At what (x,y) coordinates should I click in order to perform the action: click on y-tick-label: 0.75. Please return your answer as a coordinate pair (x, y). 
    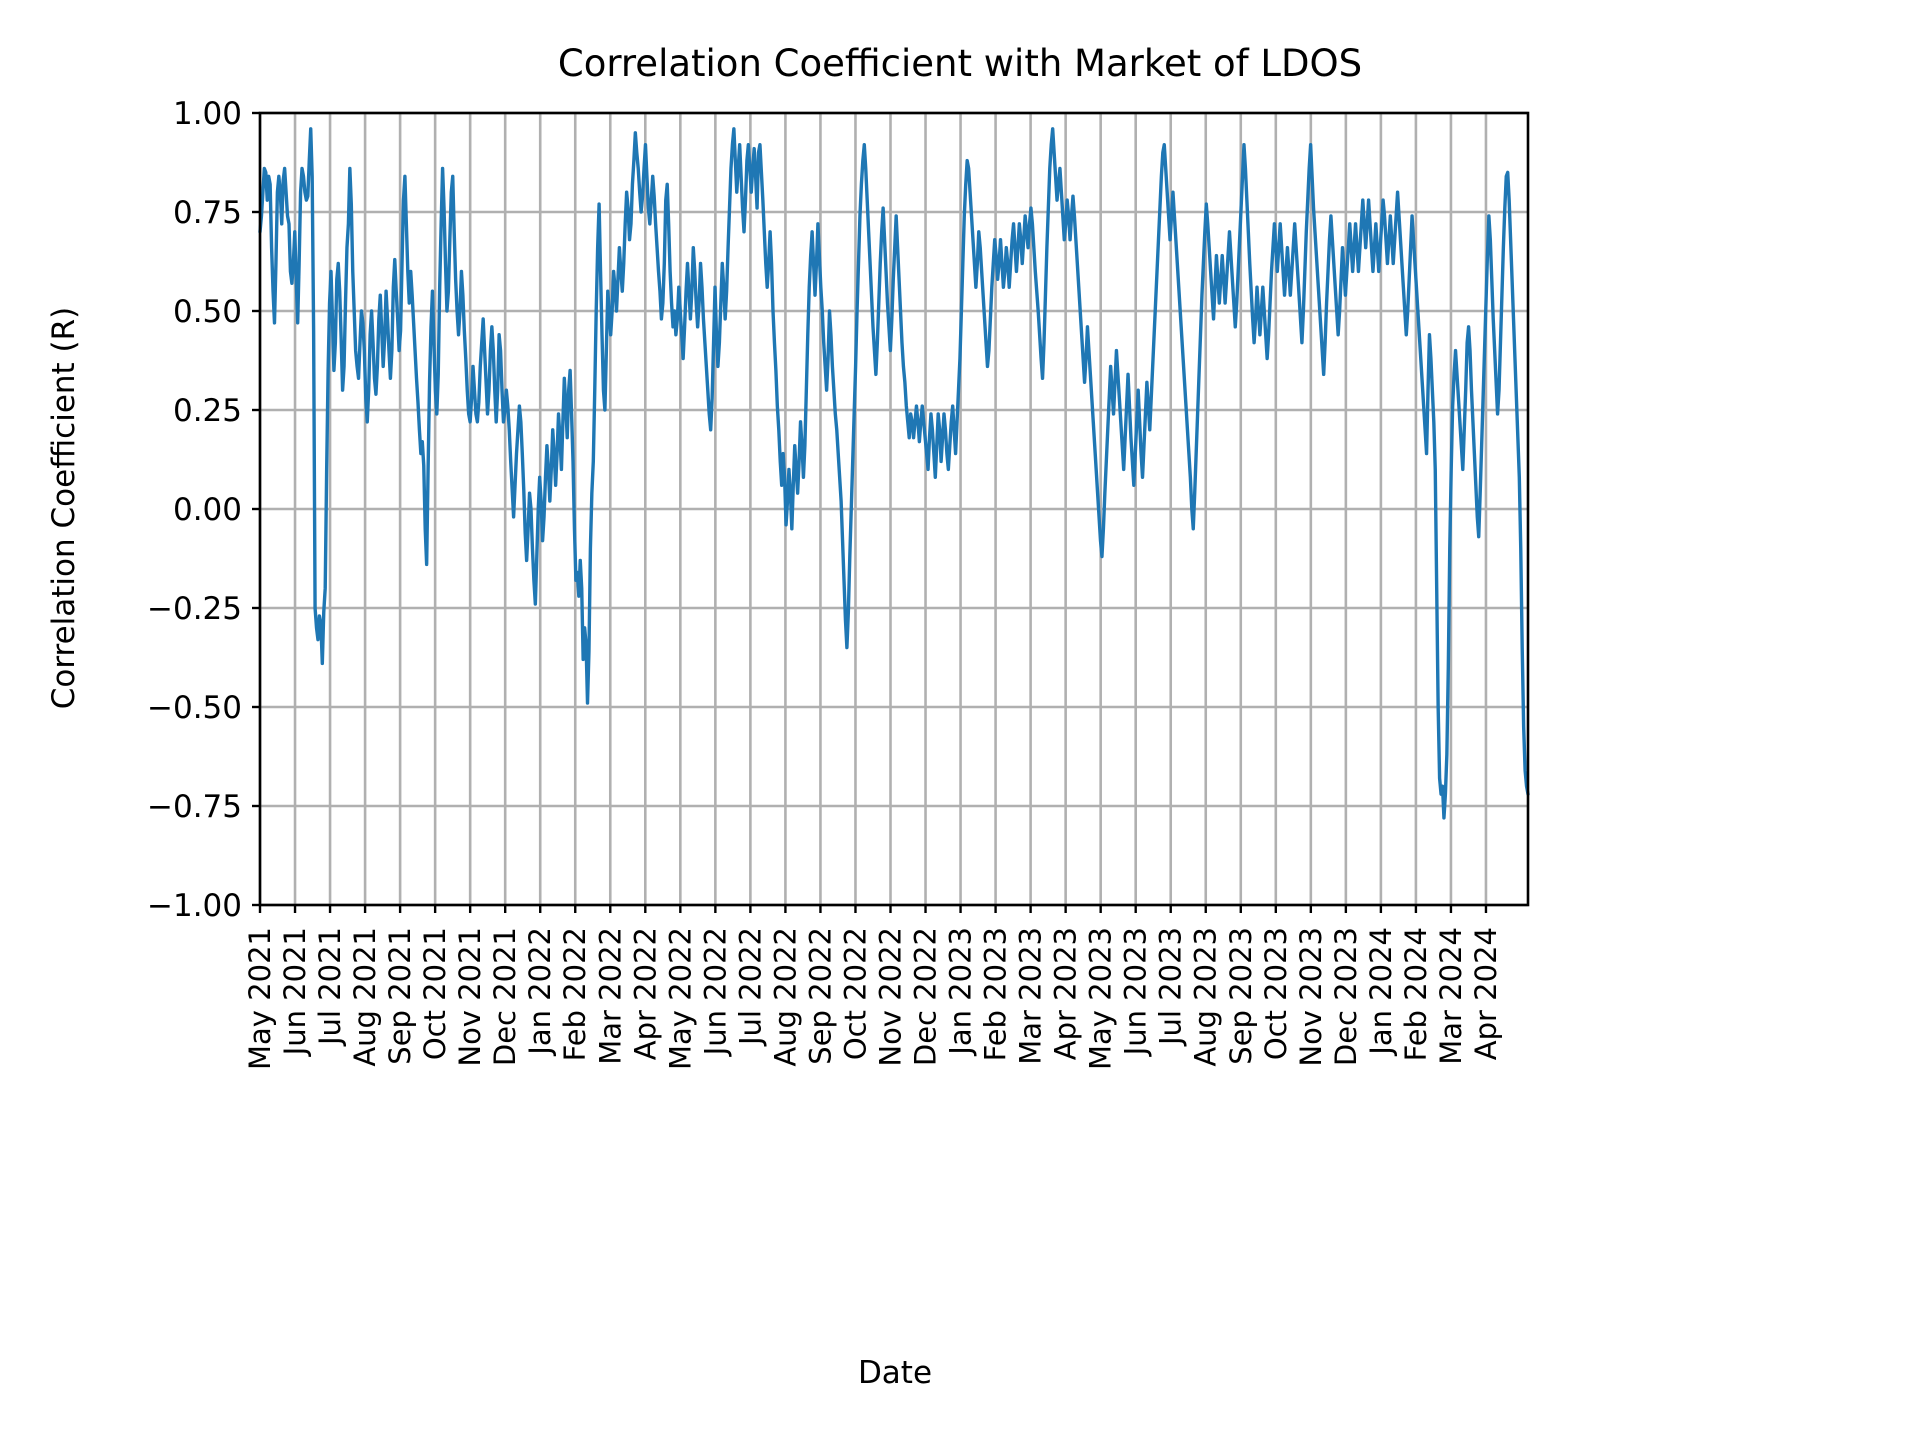
    Looking at the image, I should click on (207, 213).